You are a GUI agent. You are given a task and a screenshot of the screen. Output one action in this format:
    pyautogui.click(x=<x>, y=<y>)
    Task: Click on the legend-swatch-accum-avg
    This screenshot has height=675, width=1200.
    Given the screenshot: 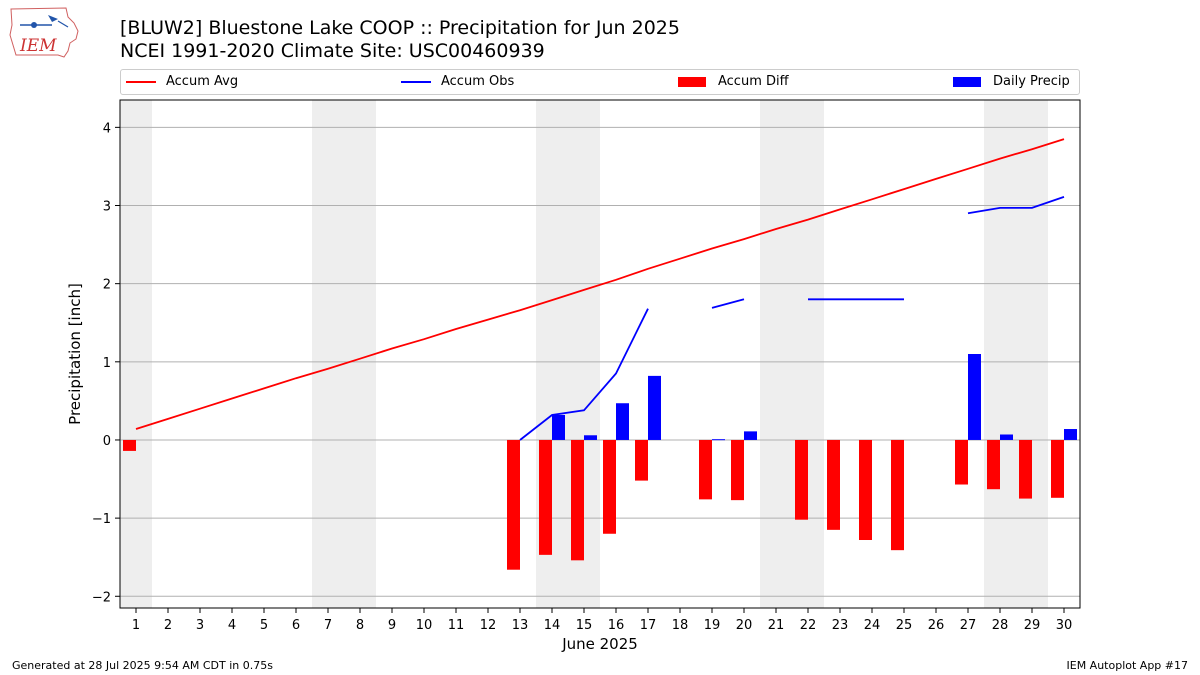 What is the action you would take?
    pyautogui.click(x=141, y=82)
    